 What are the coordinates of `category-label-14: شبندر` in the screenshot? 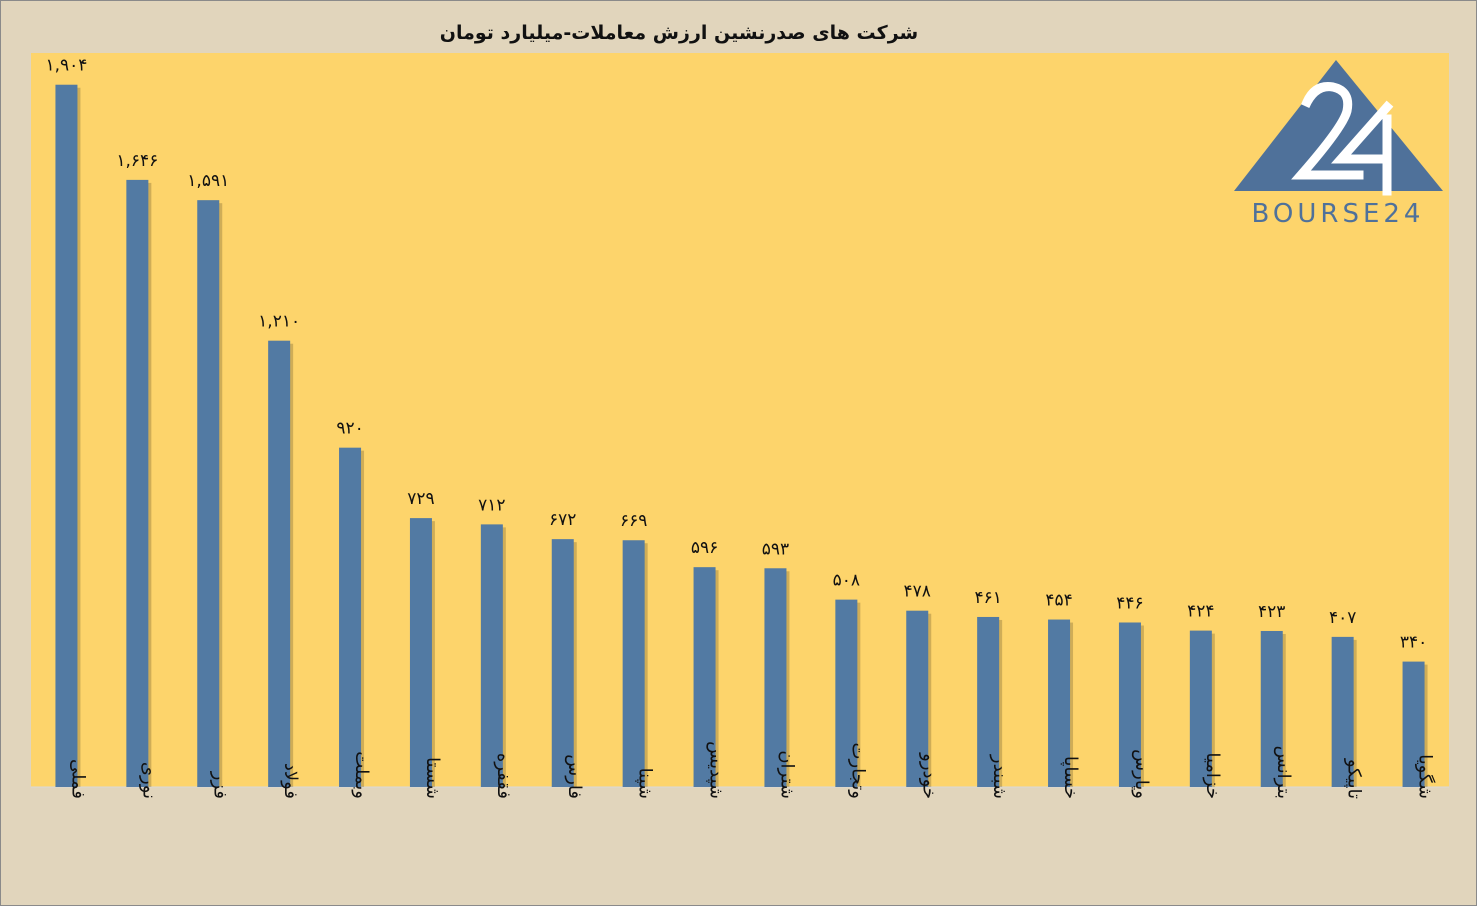 It's located at (999, 776).